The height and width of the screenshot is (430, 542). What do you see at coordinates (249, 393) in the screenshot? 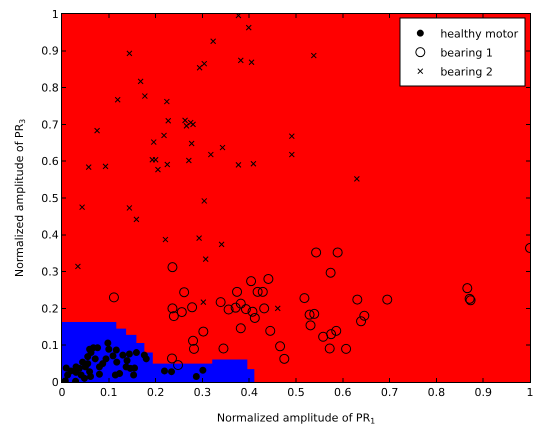
I see `x-tick-label: 0.4` at bounding box center [249, 393].